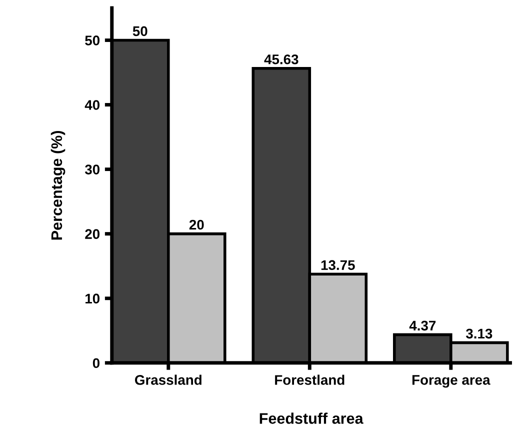 The image size is (518, 442). What do you see at coordinates (92, 41) in the screenshot?
I see `y-tick-label: 50` at bounding box center [92, 41].